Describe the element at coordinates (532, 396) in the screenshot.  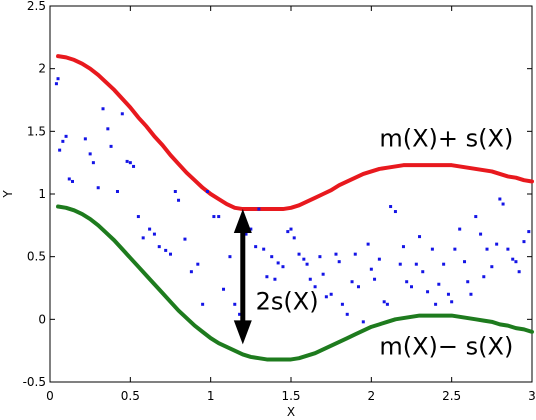
I see `x-tick-label: 3` at that location.